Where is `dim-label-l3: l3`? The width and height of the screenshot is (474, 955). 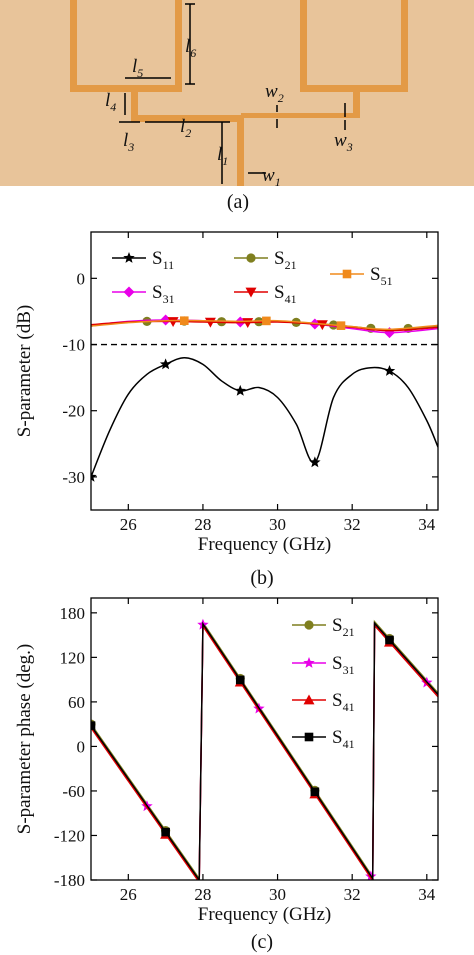 dim-label-l3: l3 is located at coordinates (128, 142).